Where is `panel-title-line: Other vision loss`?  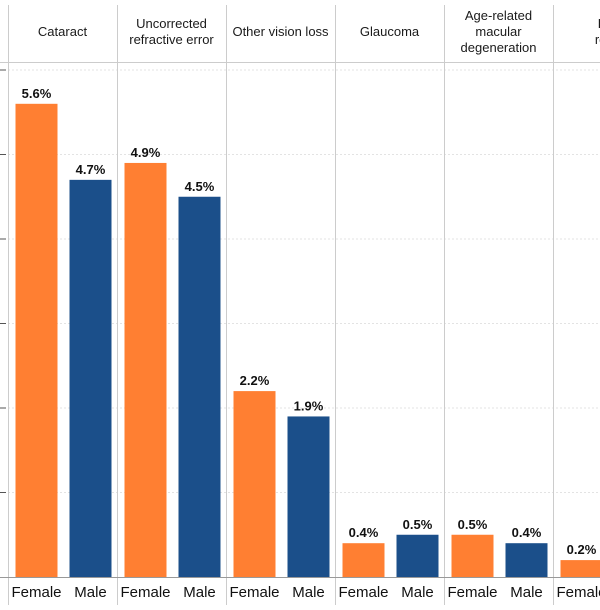
panel-title-line: Other vision loss is located at coordinates (280, 31).